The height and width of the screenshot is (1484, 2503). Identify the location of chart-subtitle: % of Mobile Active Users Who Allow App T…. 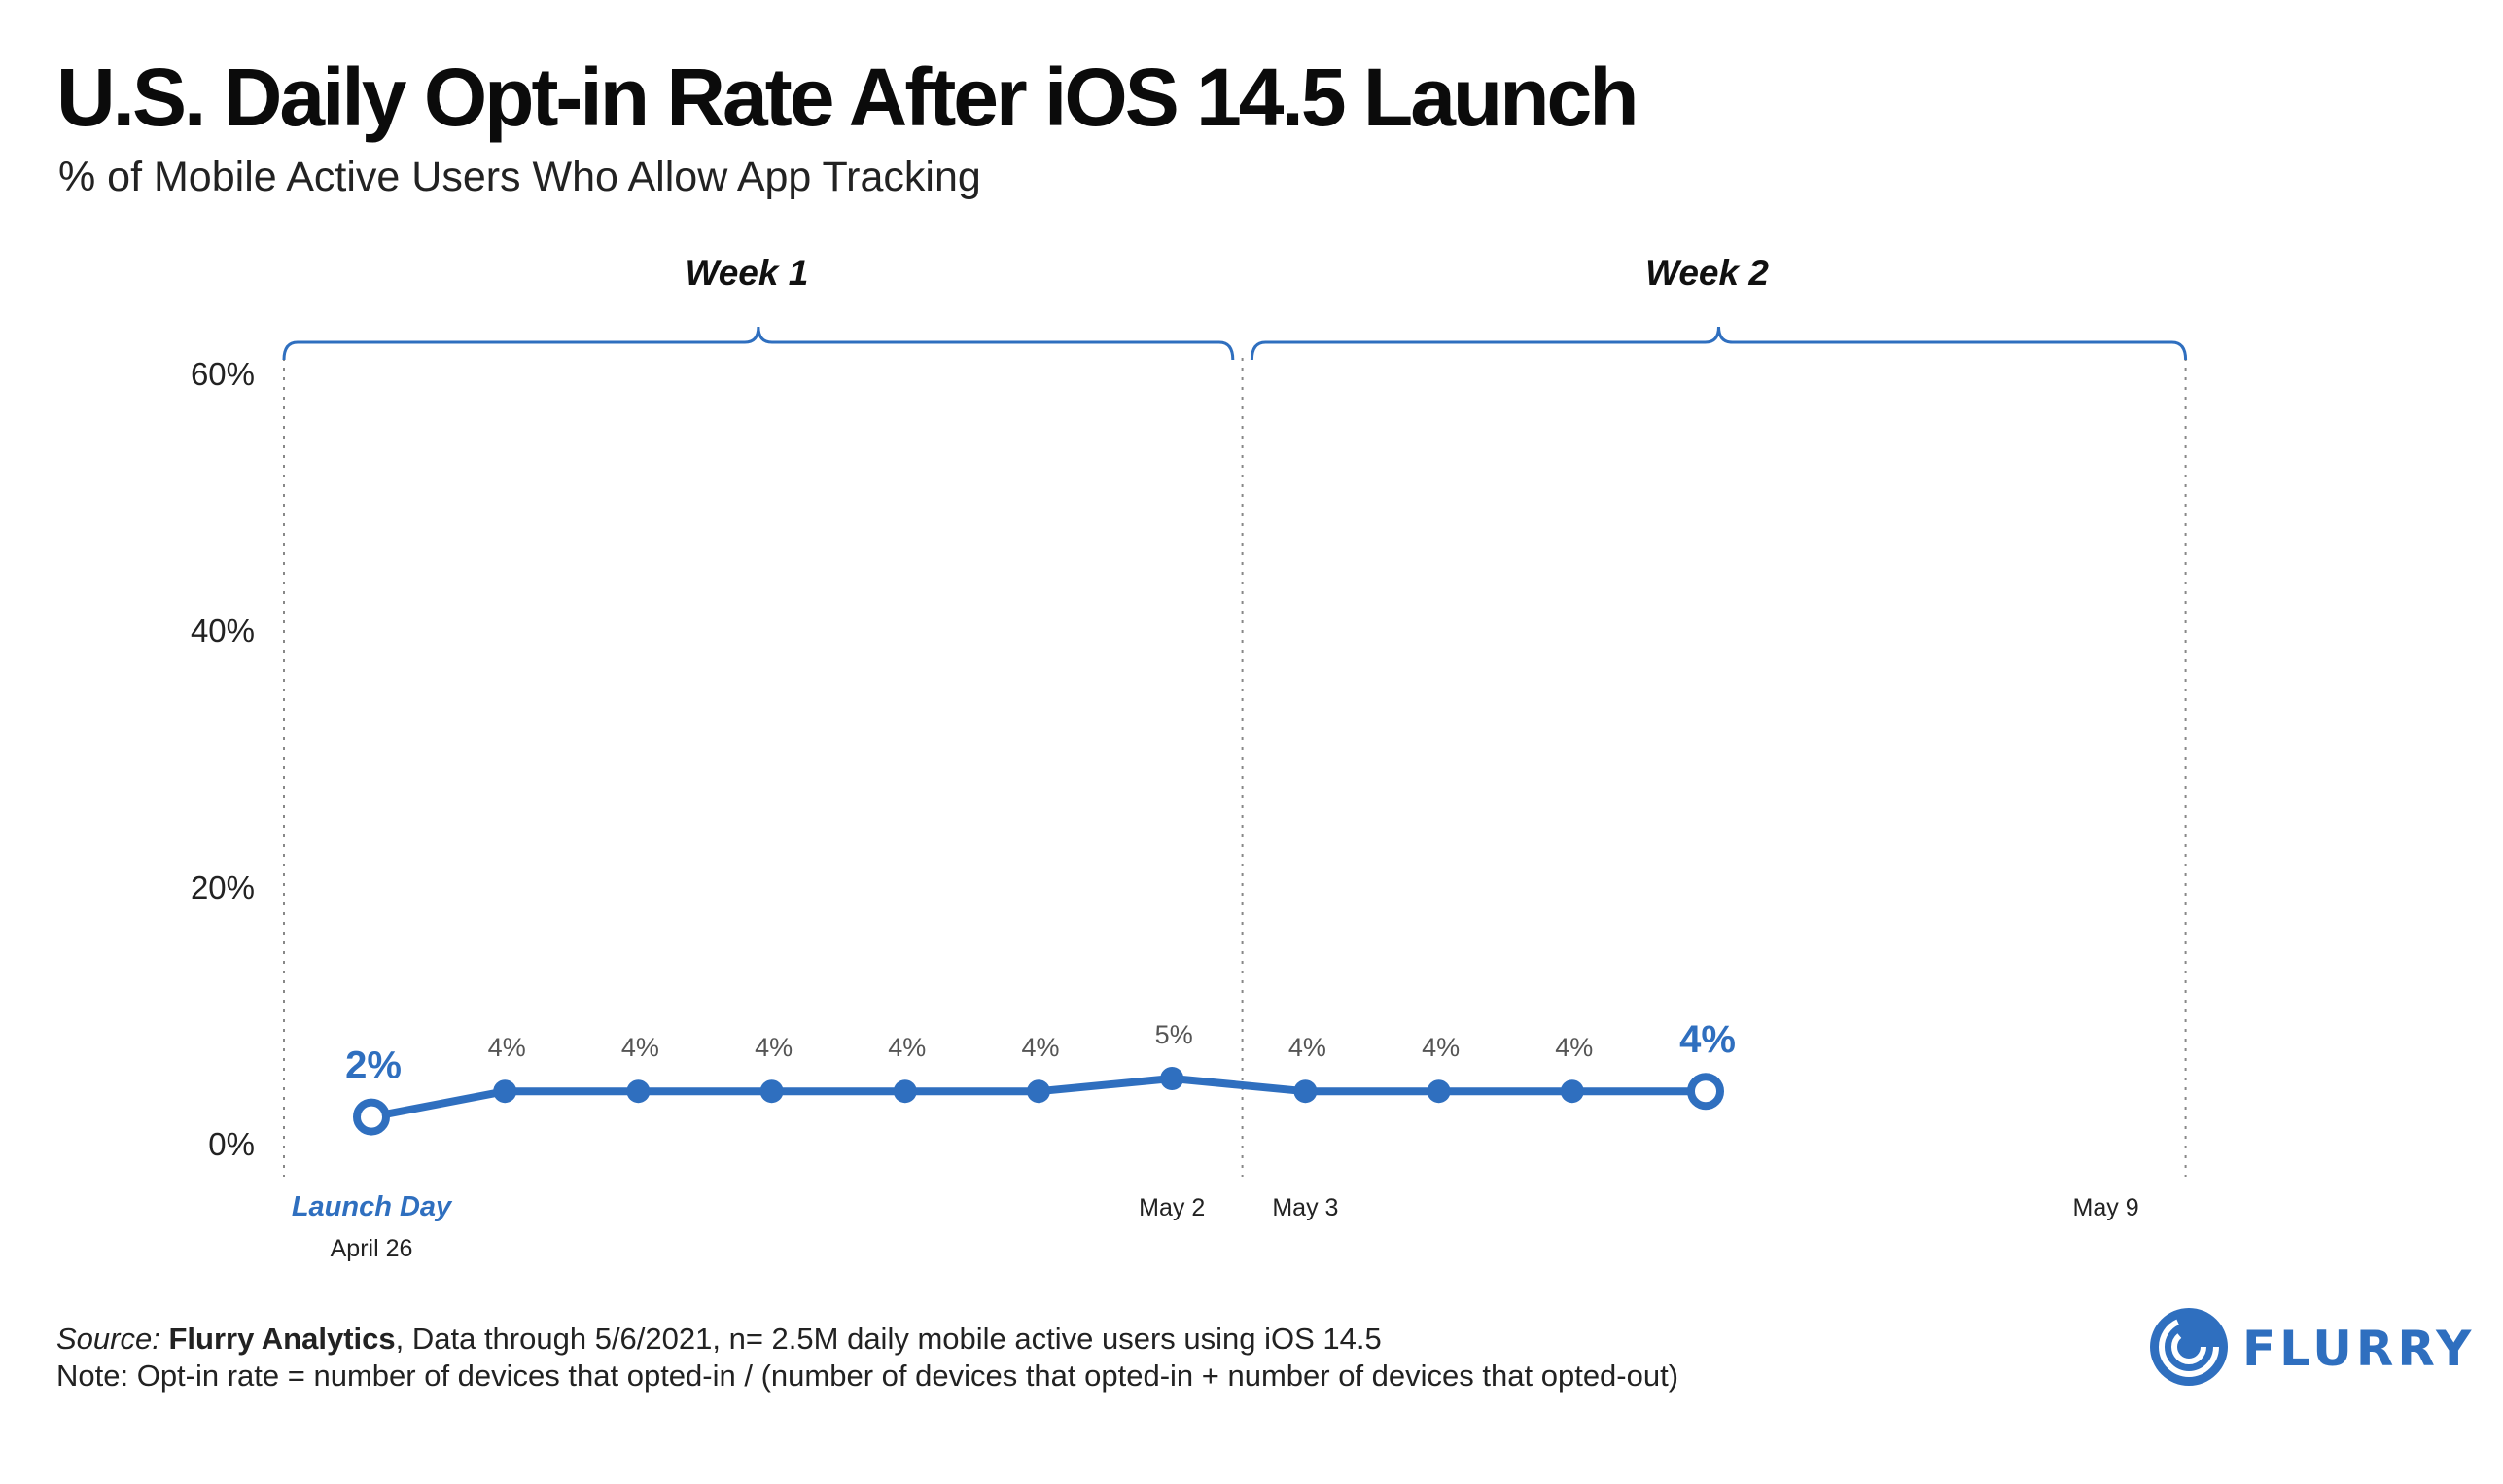
(520, 177).